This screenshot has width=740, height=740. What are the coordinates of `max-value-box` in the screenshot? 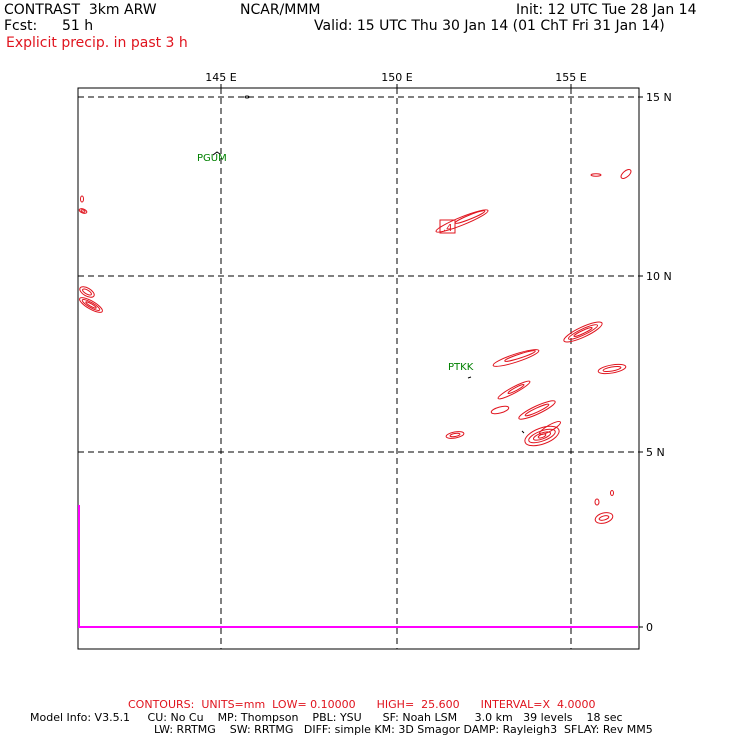 It's located at (447, 226).